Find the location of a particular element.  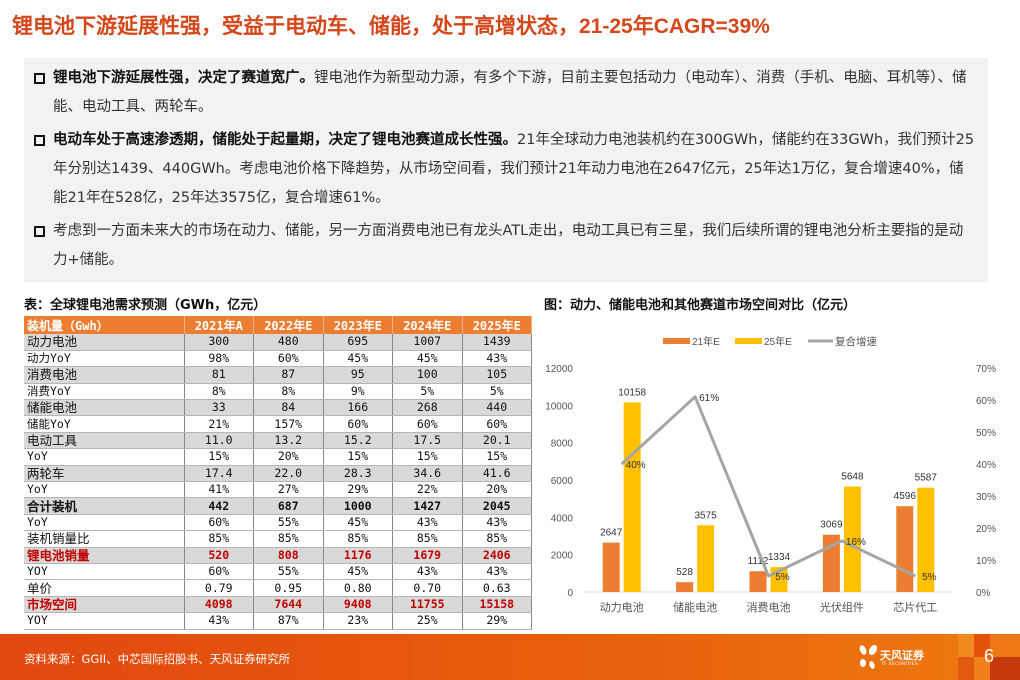

column-header: 装机量（Gwh） is located at coordinates (104, 325).